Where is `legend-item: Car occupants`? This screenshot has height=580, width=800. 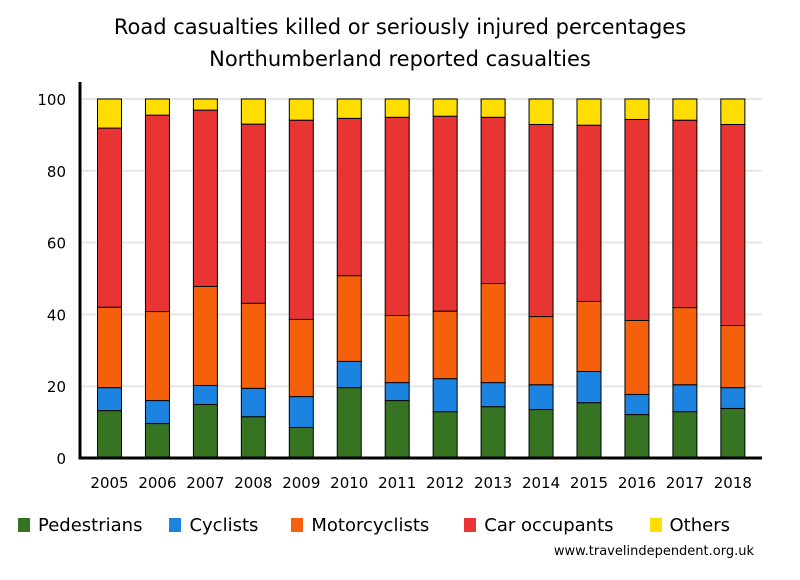 legend-item: Car occupants is located at coordinates (539, 525).